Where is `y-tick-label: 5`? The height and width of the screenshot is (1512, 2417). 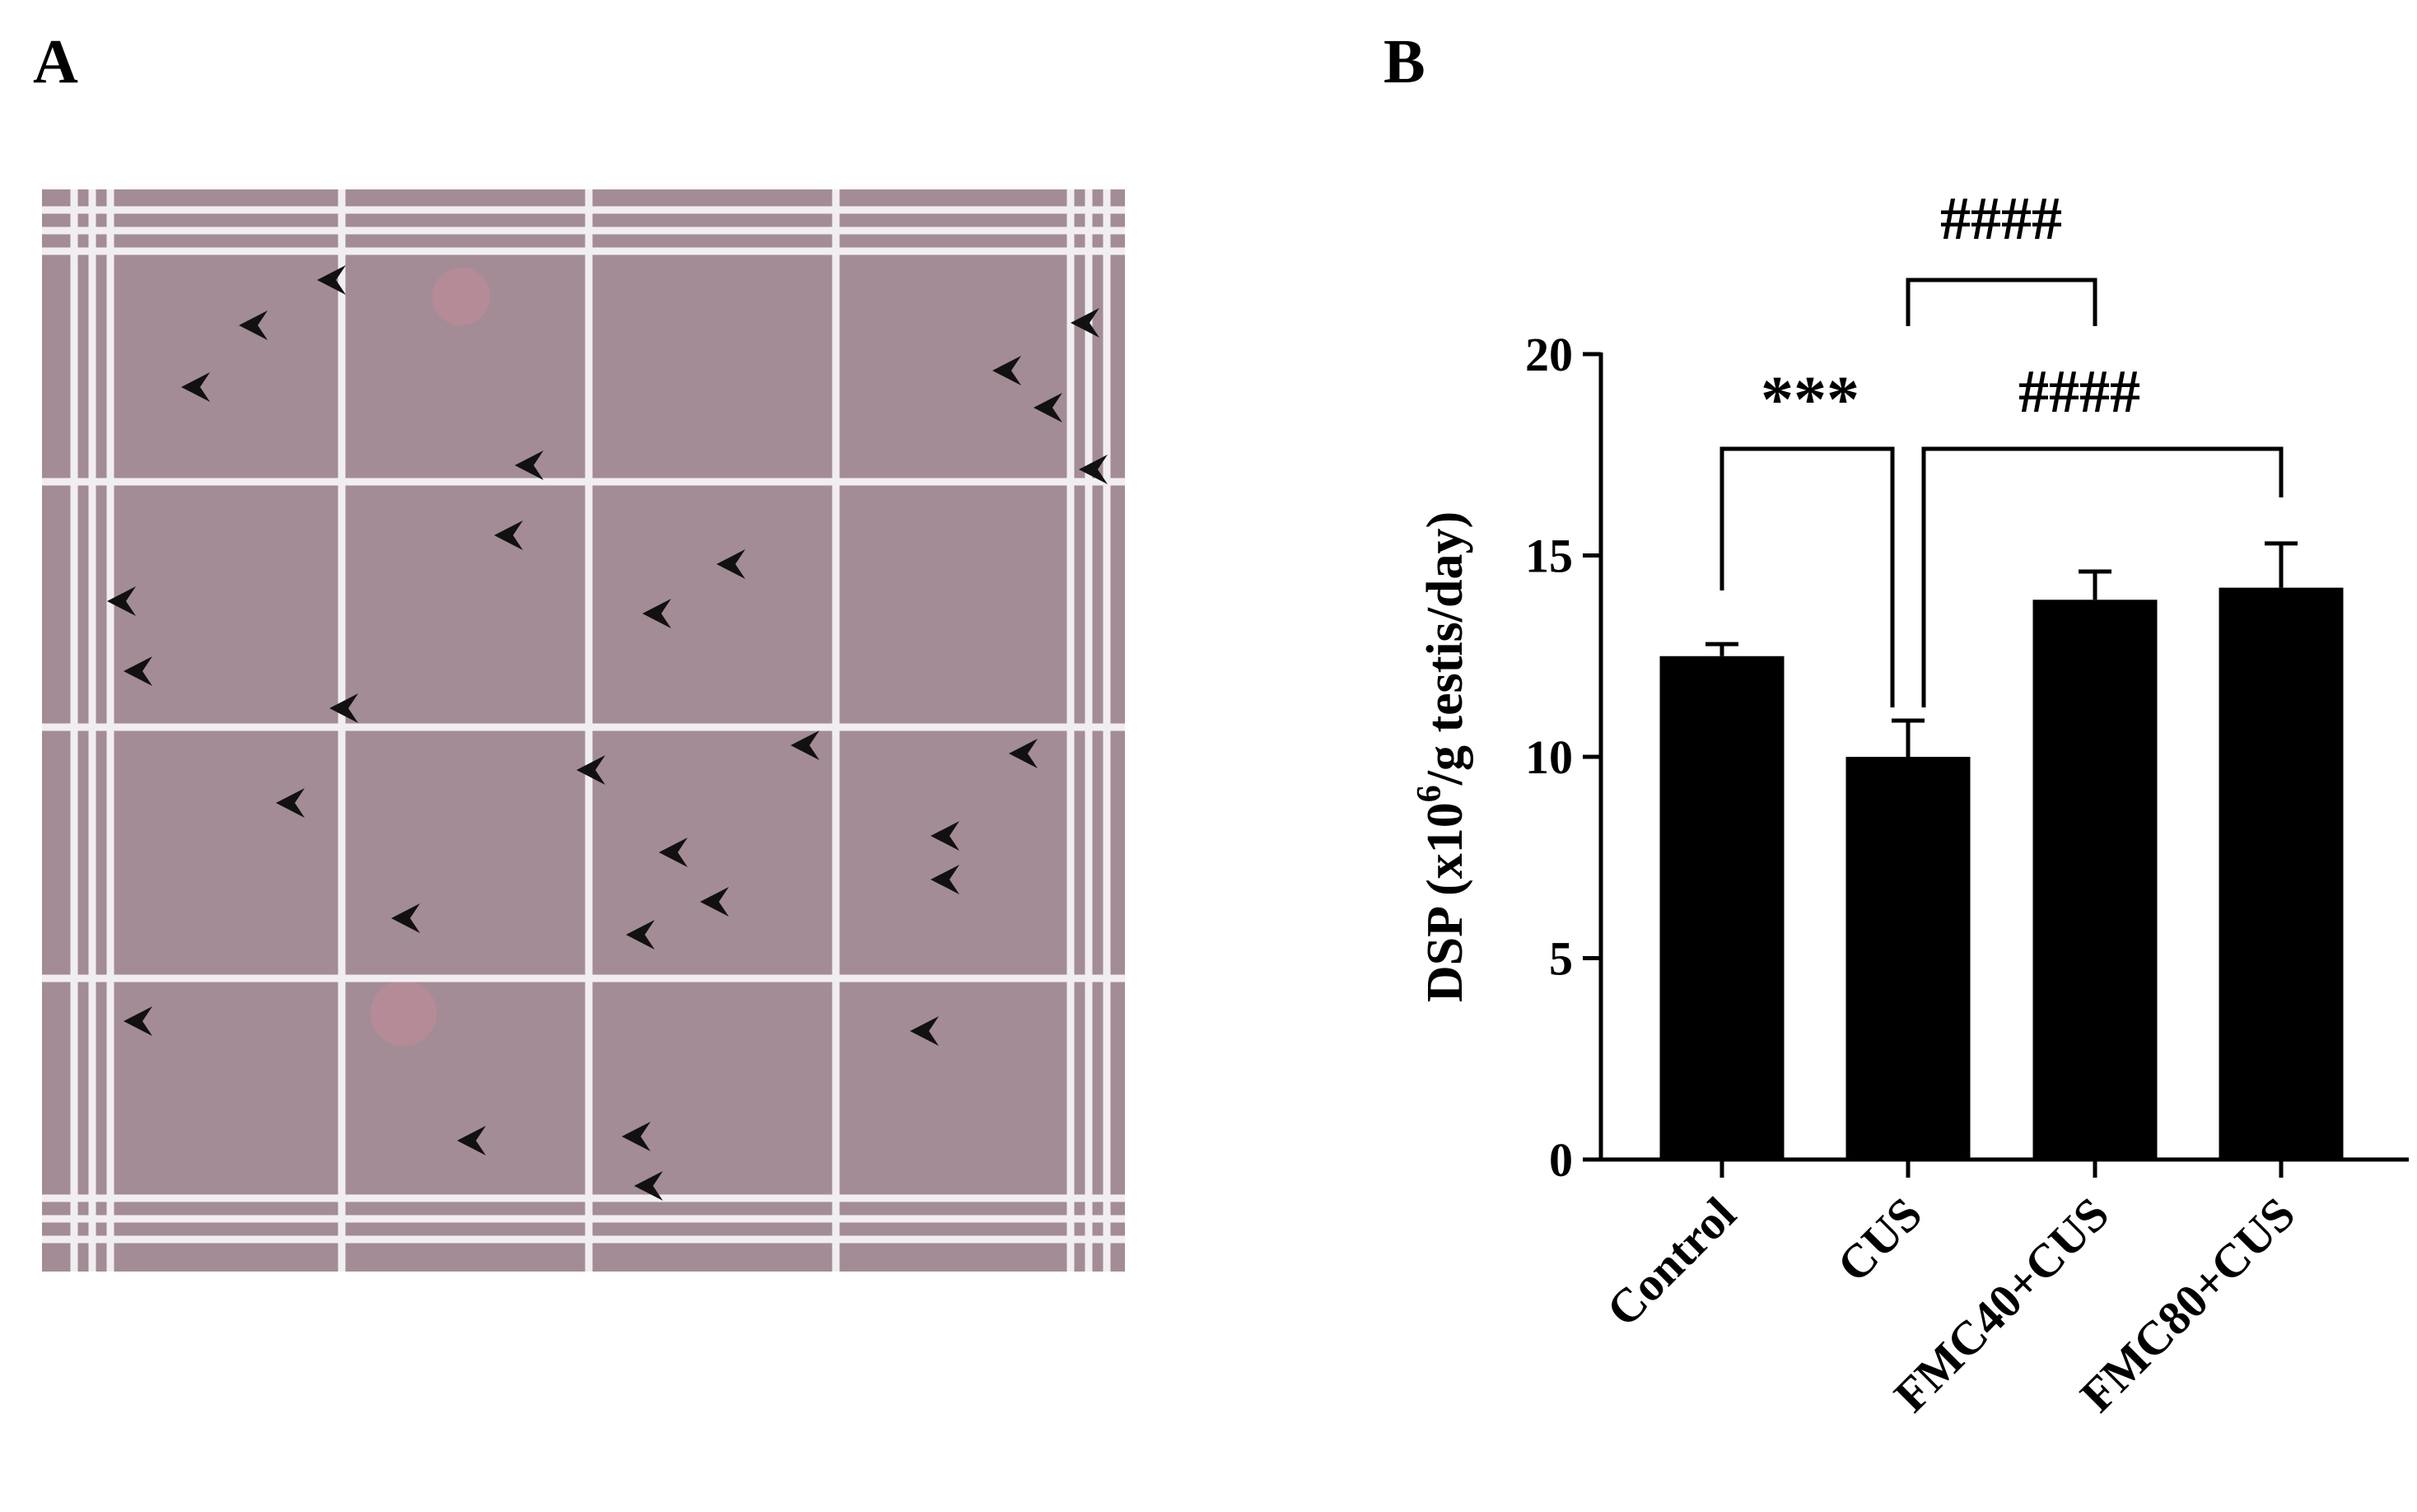 y-tick-label: 5 is located at coordinates (1561, 959).